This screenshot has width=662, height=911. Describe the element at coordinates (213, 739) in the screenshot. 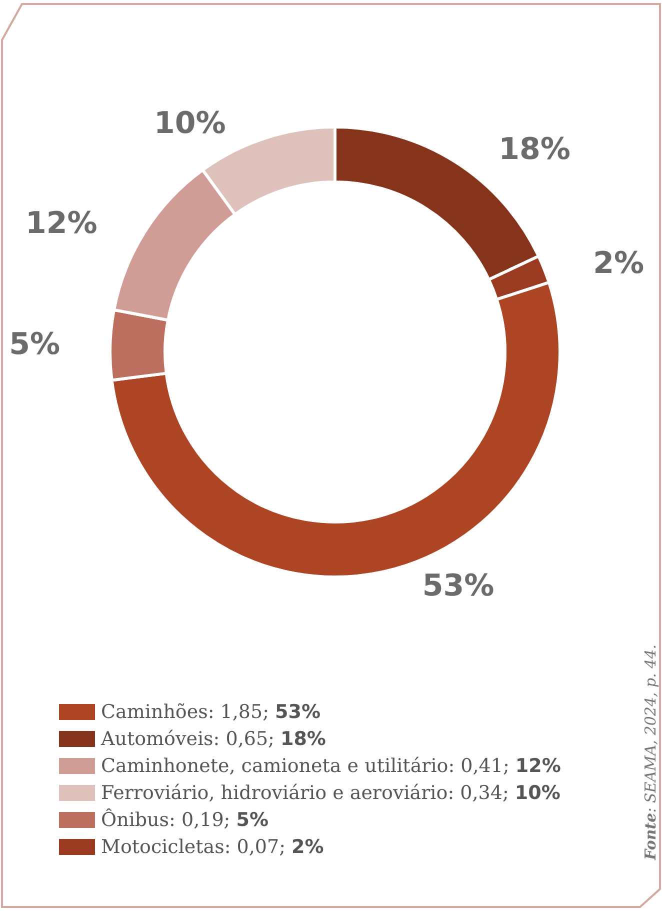

I see `legend-label: Automóveis: 0,65; 18%` at that location.